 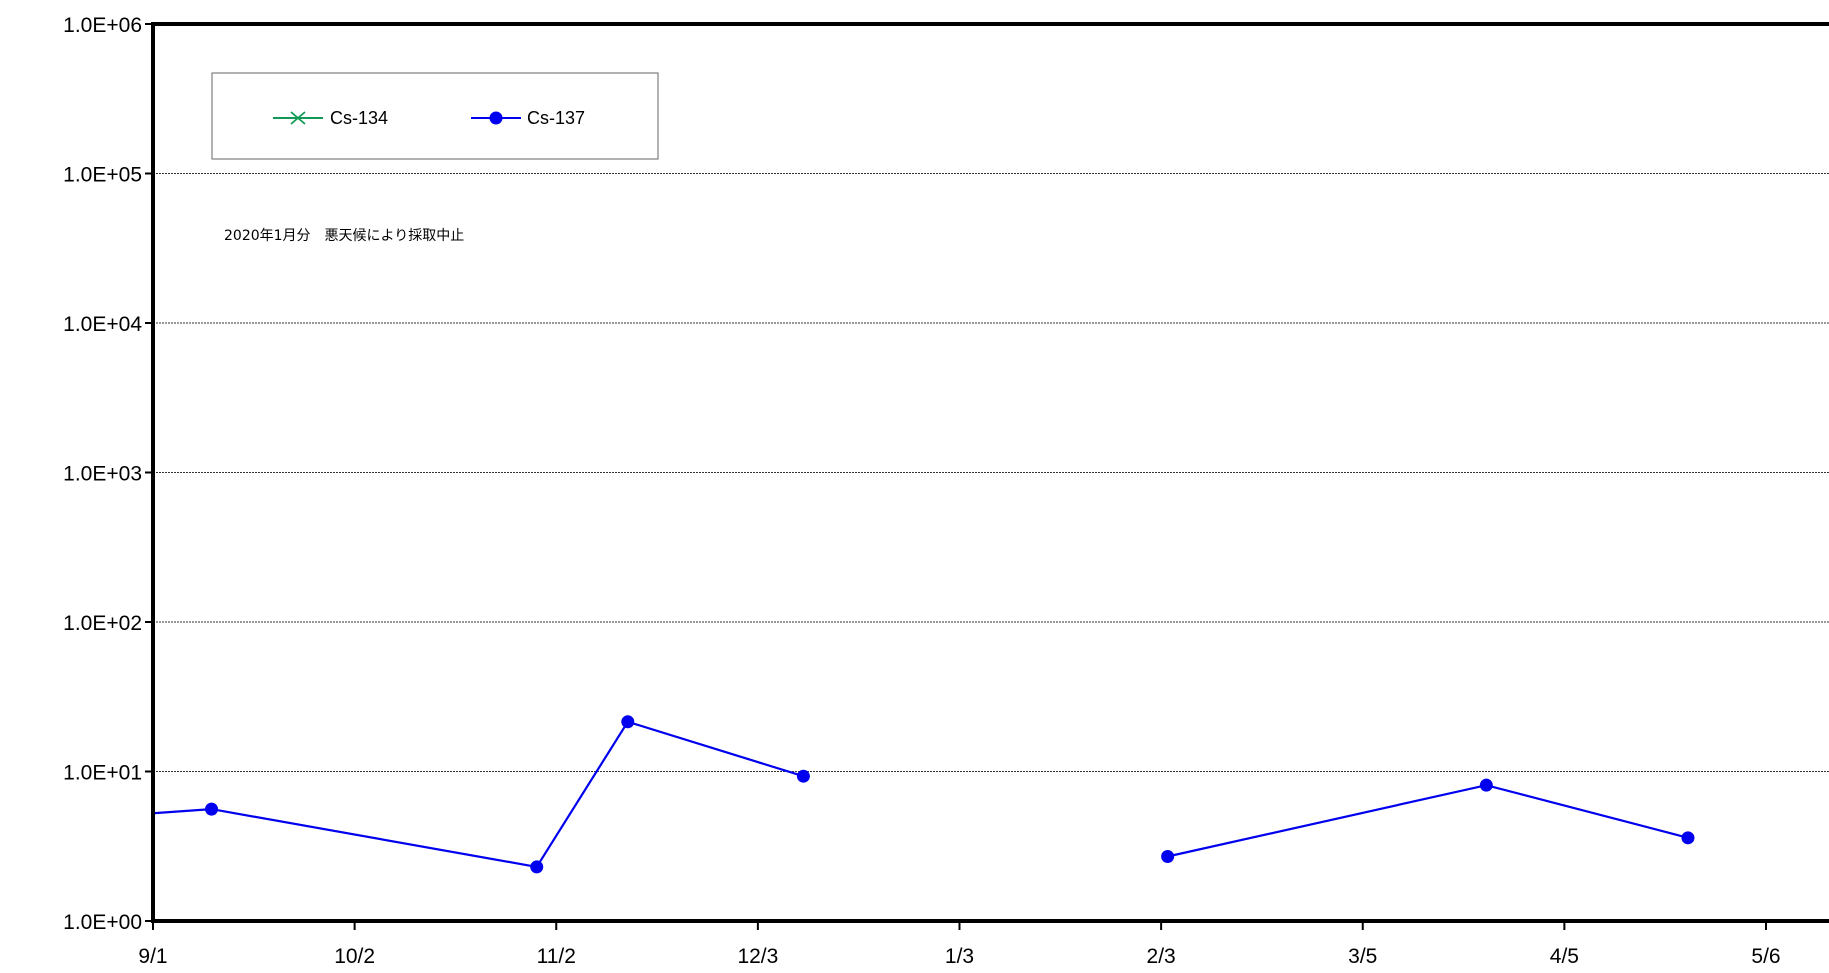 I want to click on y-tick-label: 1.0E+00, so click(x=102, y=922).